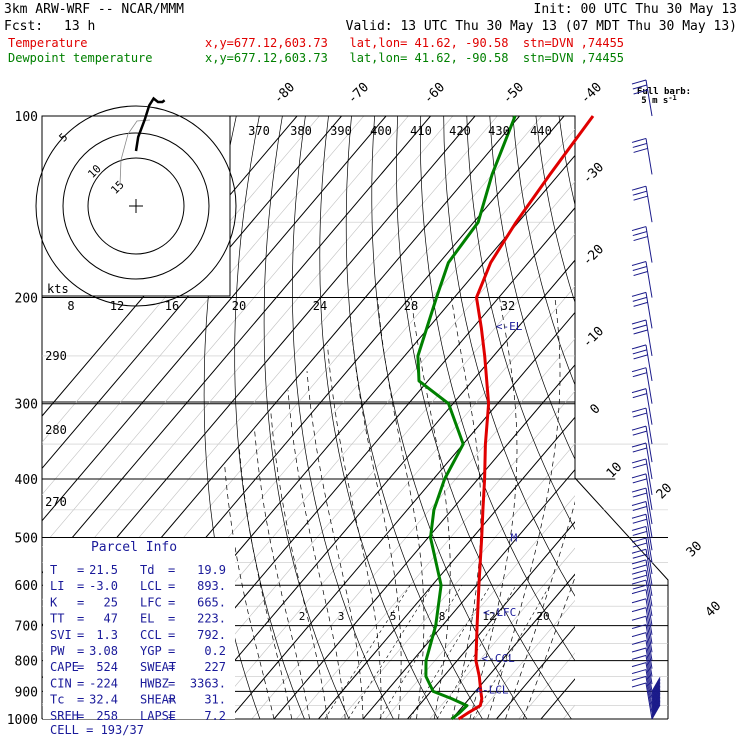 Image resolution: width=740 pixels, height=740 pixels. What do you see at coordinates (158, 667) in the screenshot?
I see `parcel-key: SWEAT` at bounding box center [158, 667].